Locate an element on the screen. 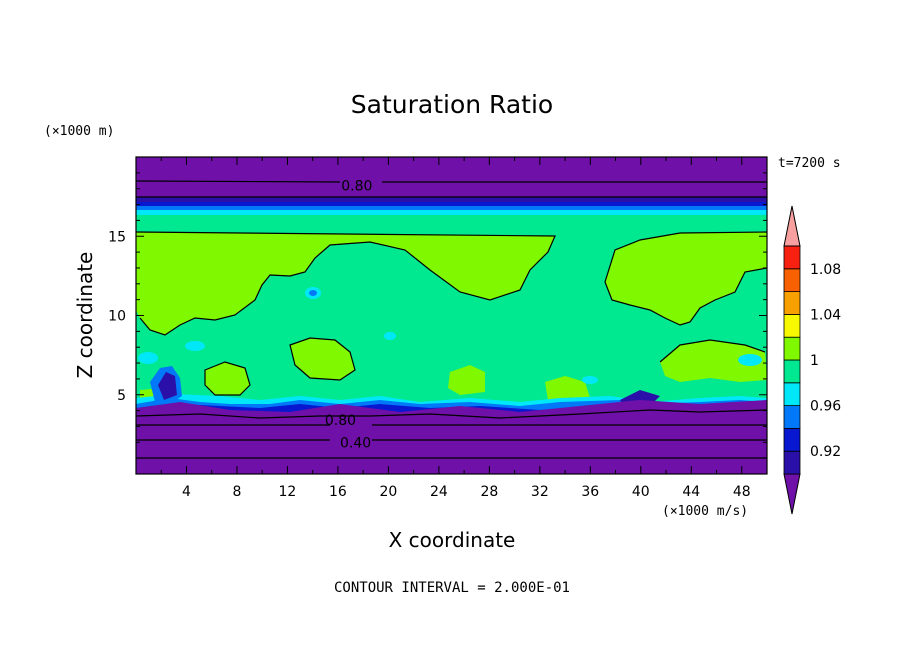  colorbar-label: 0.92 is located at coordinates (825, 452).